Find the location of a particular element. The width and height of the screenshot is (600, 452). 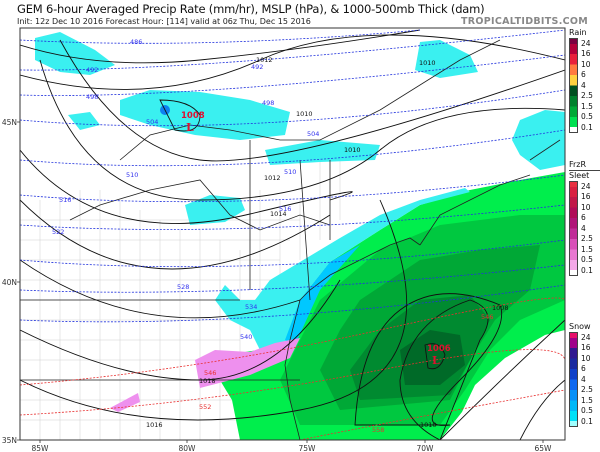

legend-label: 6 is located at coordinates (583, 75).